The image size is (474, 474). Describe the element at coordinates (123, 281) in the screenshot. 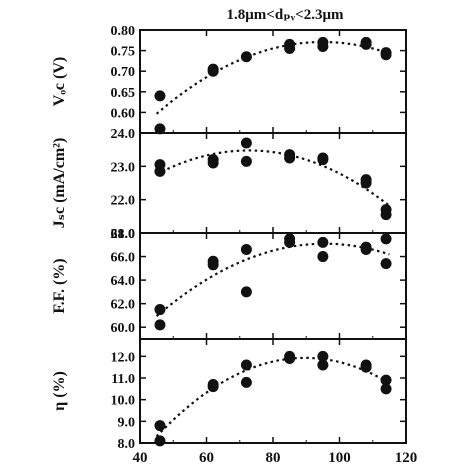

I see `y-tick-label: 64.0` at that location.